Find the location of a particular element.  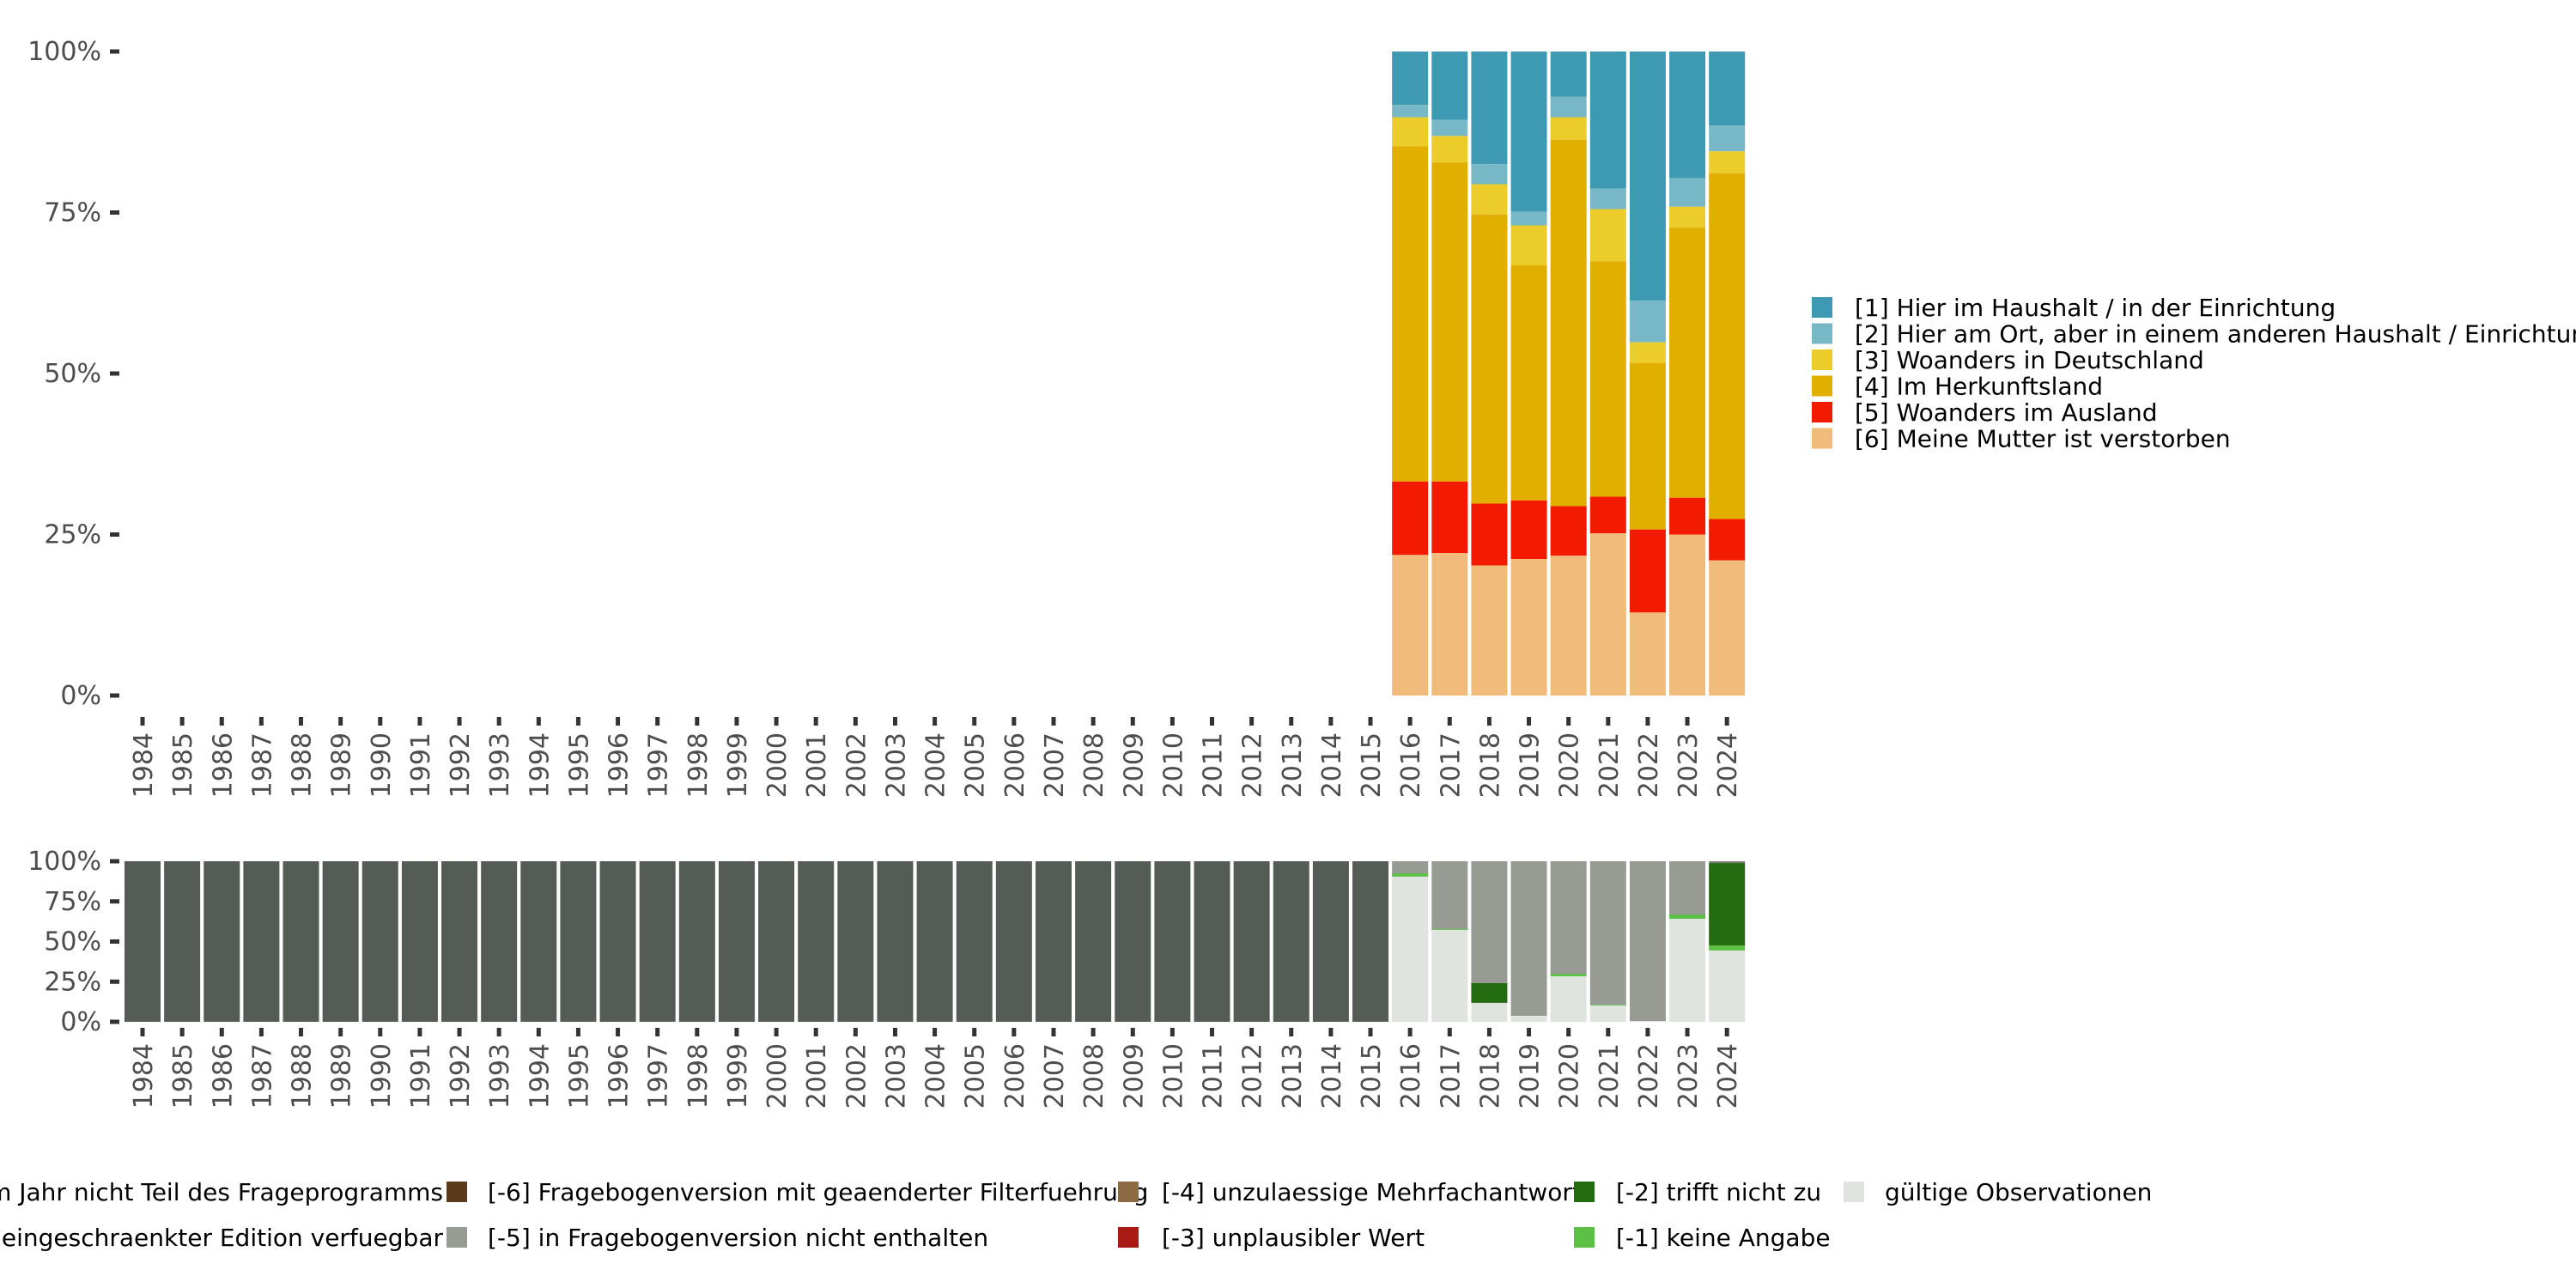

answers-x-tick-label: 1987 is located at coordinates (262, 765).